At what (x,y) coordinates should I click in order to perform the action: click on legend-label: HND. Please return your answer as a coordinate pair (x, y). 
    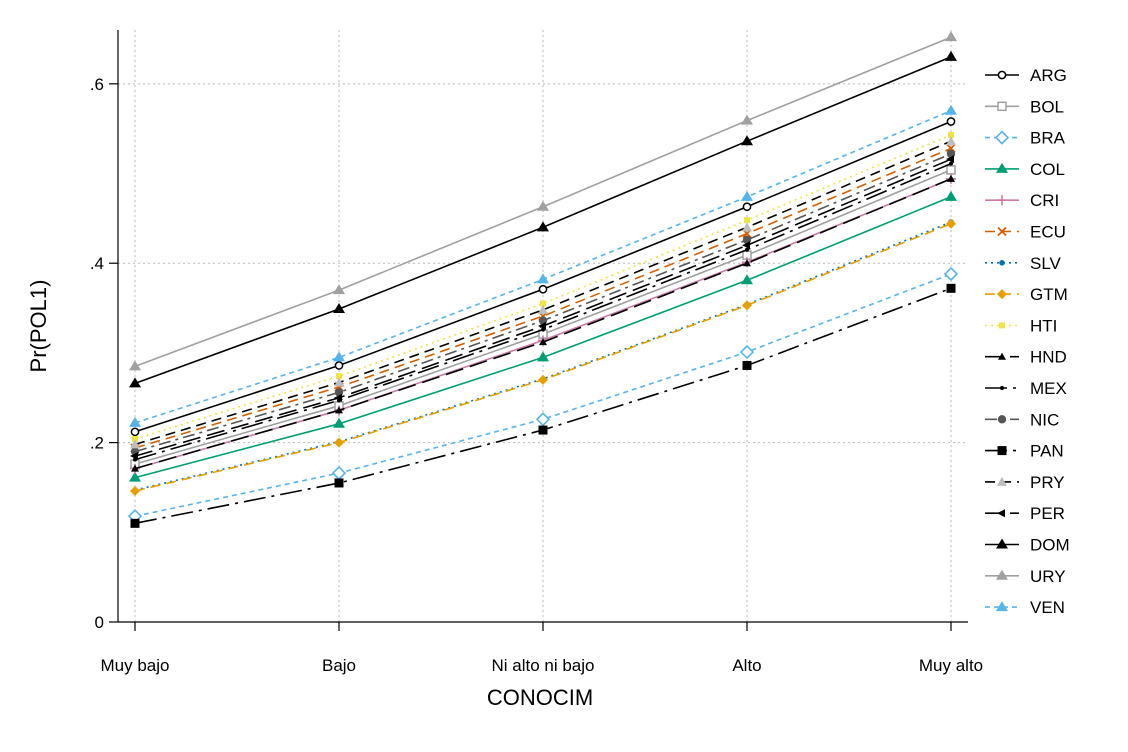
    Looking at the image, I should click on (1048, 357).